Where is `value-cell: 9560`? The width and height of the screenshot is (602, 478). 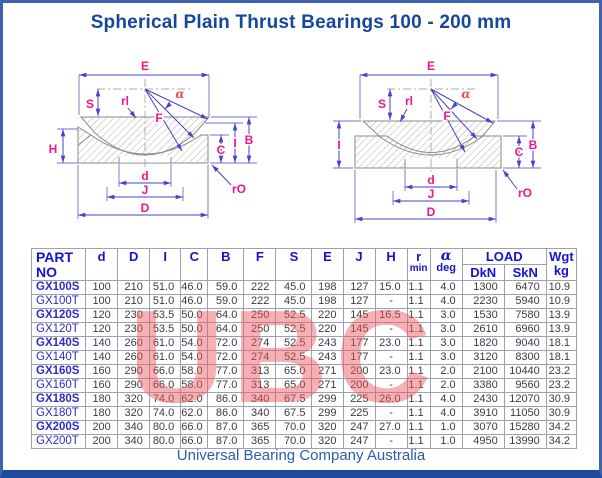
value-cell: 9560 is located at coordinates (525, 385).